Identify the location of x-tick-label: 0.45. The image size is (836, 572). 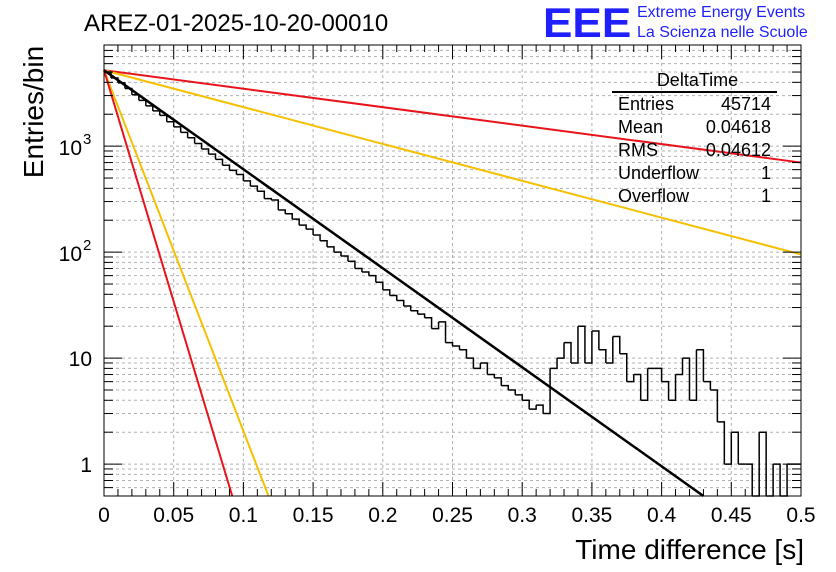
(731, 515).